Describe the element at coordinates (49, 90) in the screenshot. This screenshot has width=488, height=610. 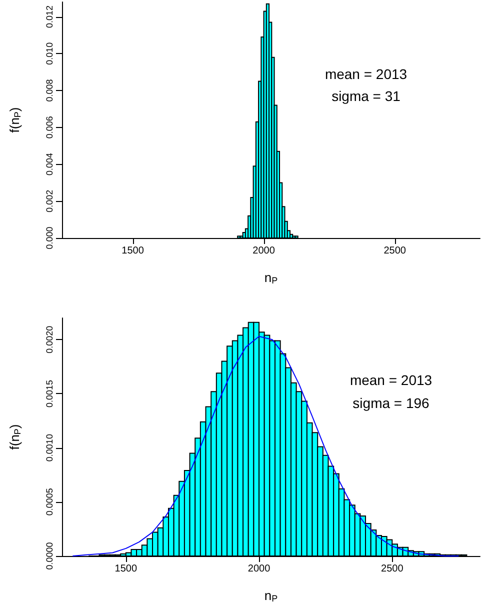
I see `y-tick-label: 0.008` at that location.